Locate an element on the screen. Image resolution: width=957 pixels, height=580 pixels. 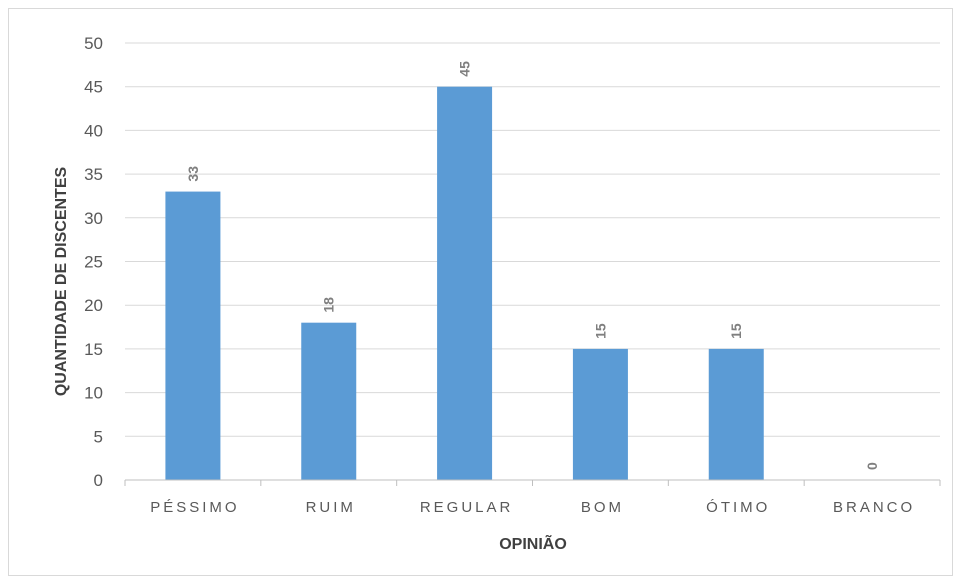
y-tick-label: 20 is located at coordinates (93, 305).